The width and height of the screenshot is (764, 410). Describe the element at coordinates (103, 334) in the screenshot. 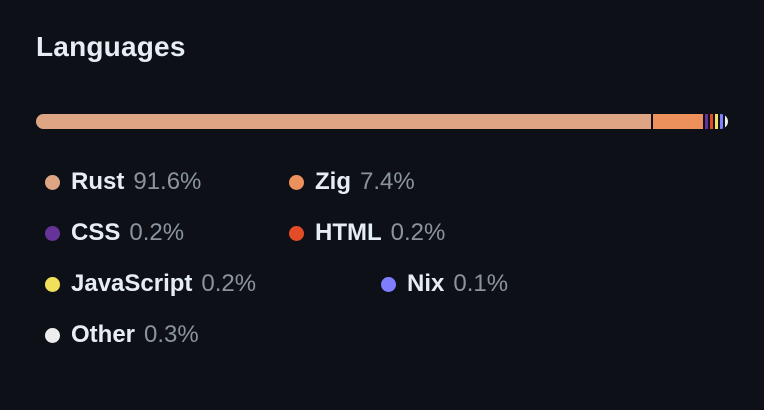

I see `language-name: Other` at that location.